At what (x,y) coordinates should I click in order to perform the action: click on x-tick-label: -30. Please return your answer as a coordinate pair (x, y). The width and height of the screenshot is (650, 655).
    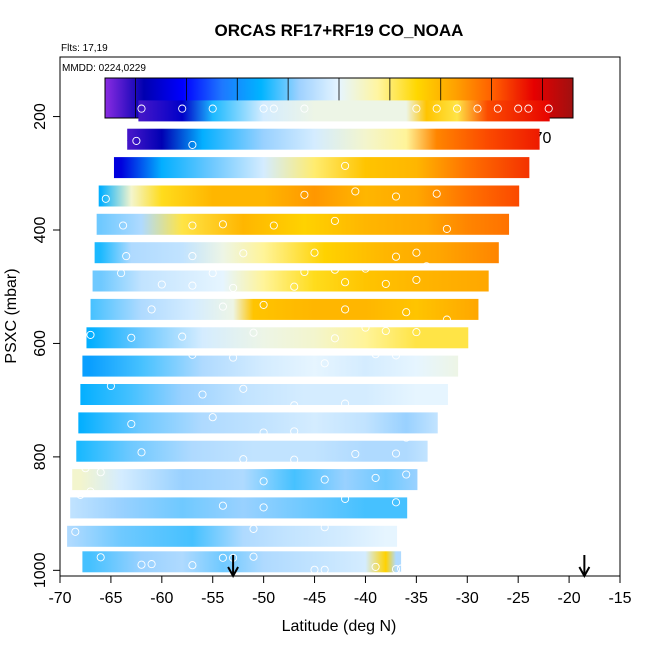
    Looking at the image, I should click on (467, 598).